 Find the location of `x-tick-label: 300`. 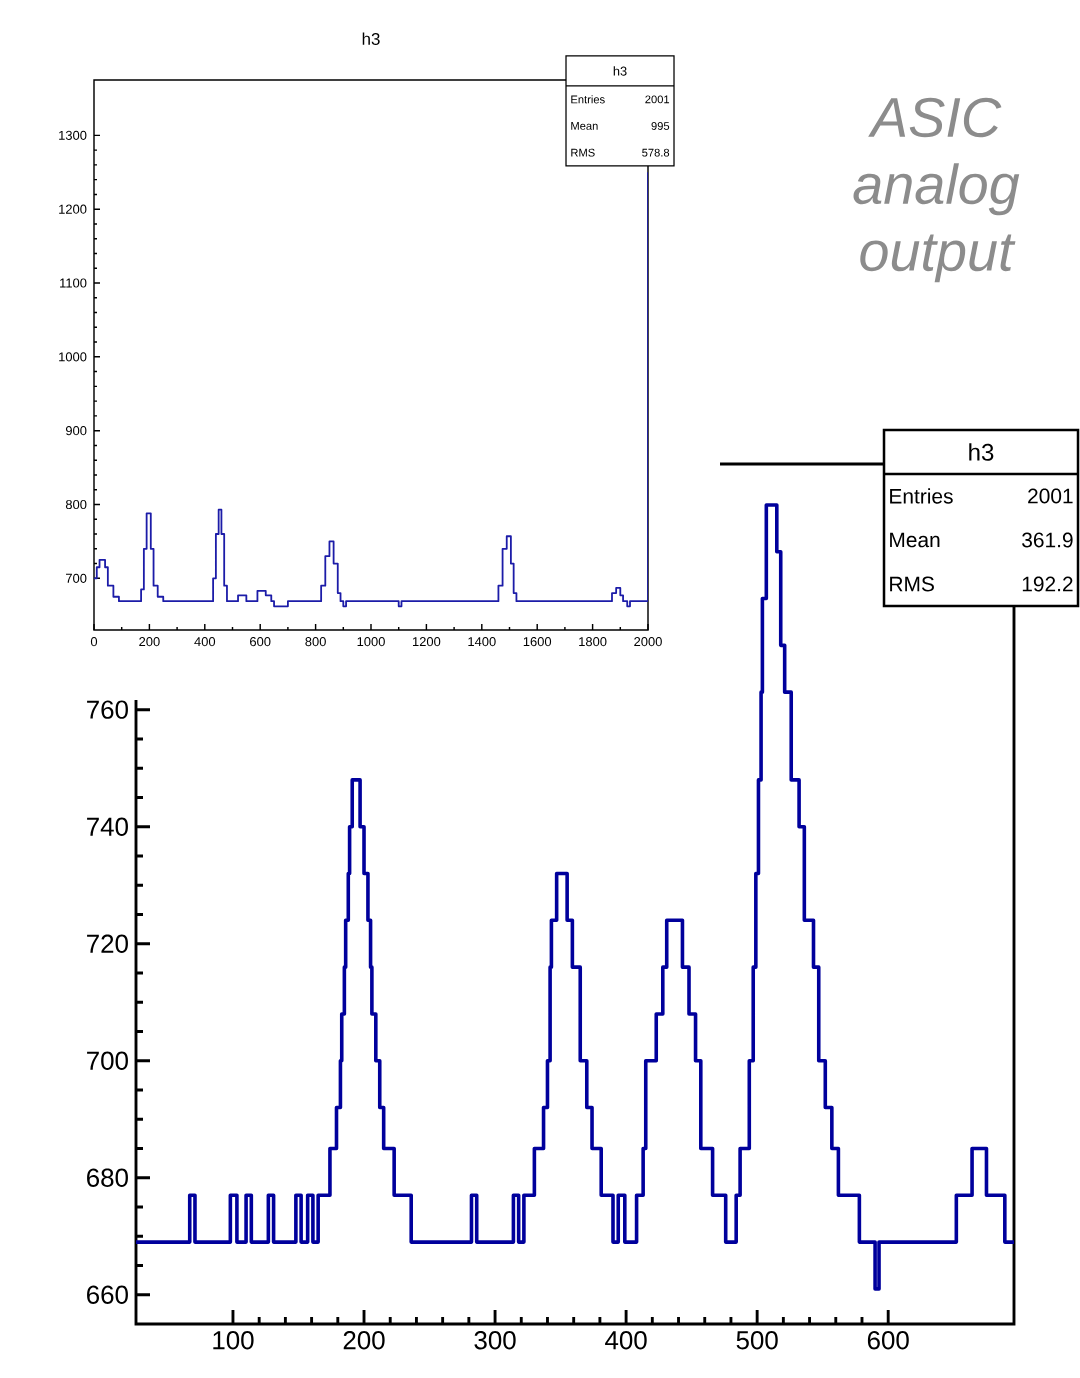

x-tick-label: 300 is located at coordinates (495, 1340).